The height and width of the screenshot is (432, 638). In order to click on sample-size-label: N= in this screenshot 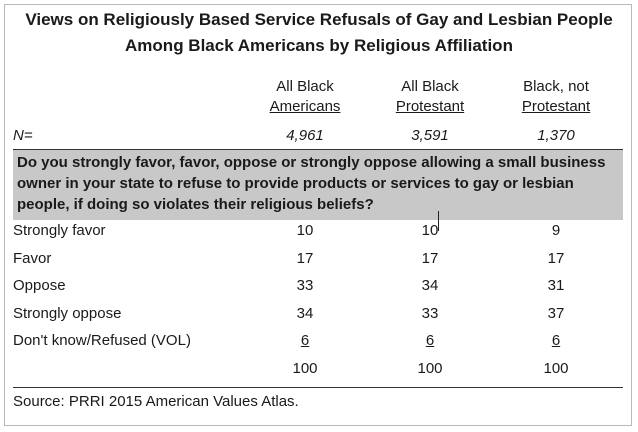, I will do `click(23, 135)`.